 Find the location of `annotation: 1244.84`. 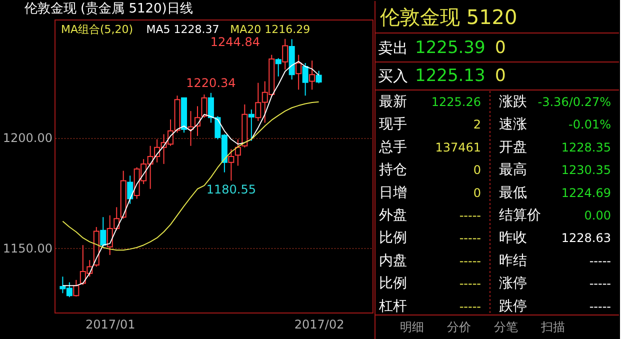

annotation: 1244.84 is located at coordinates (235, 42).